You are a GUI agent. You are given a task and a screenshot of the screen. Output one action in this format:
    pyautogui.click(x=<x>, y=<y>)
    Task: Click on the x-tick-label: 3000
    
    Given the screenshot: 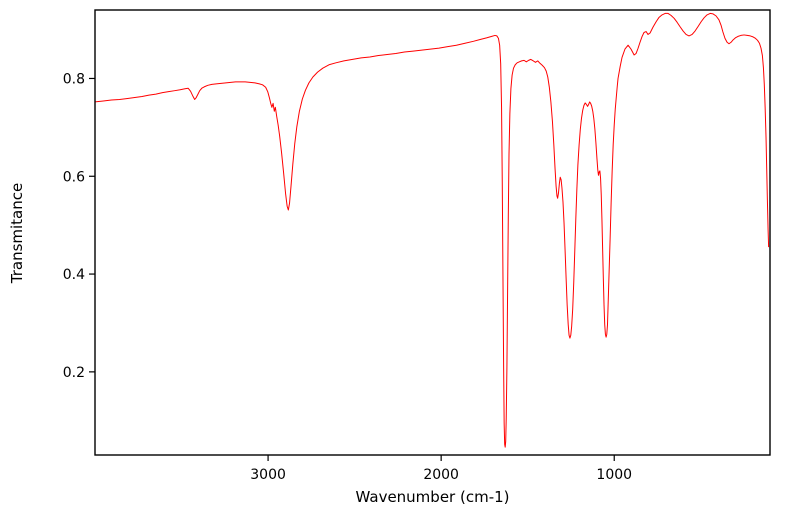 What is the action you would take?
    pyautogui.click(x=268, y=475)
    